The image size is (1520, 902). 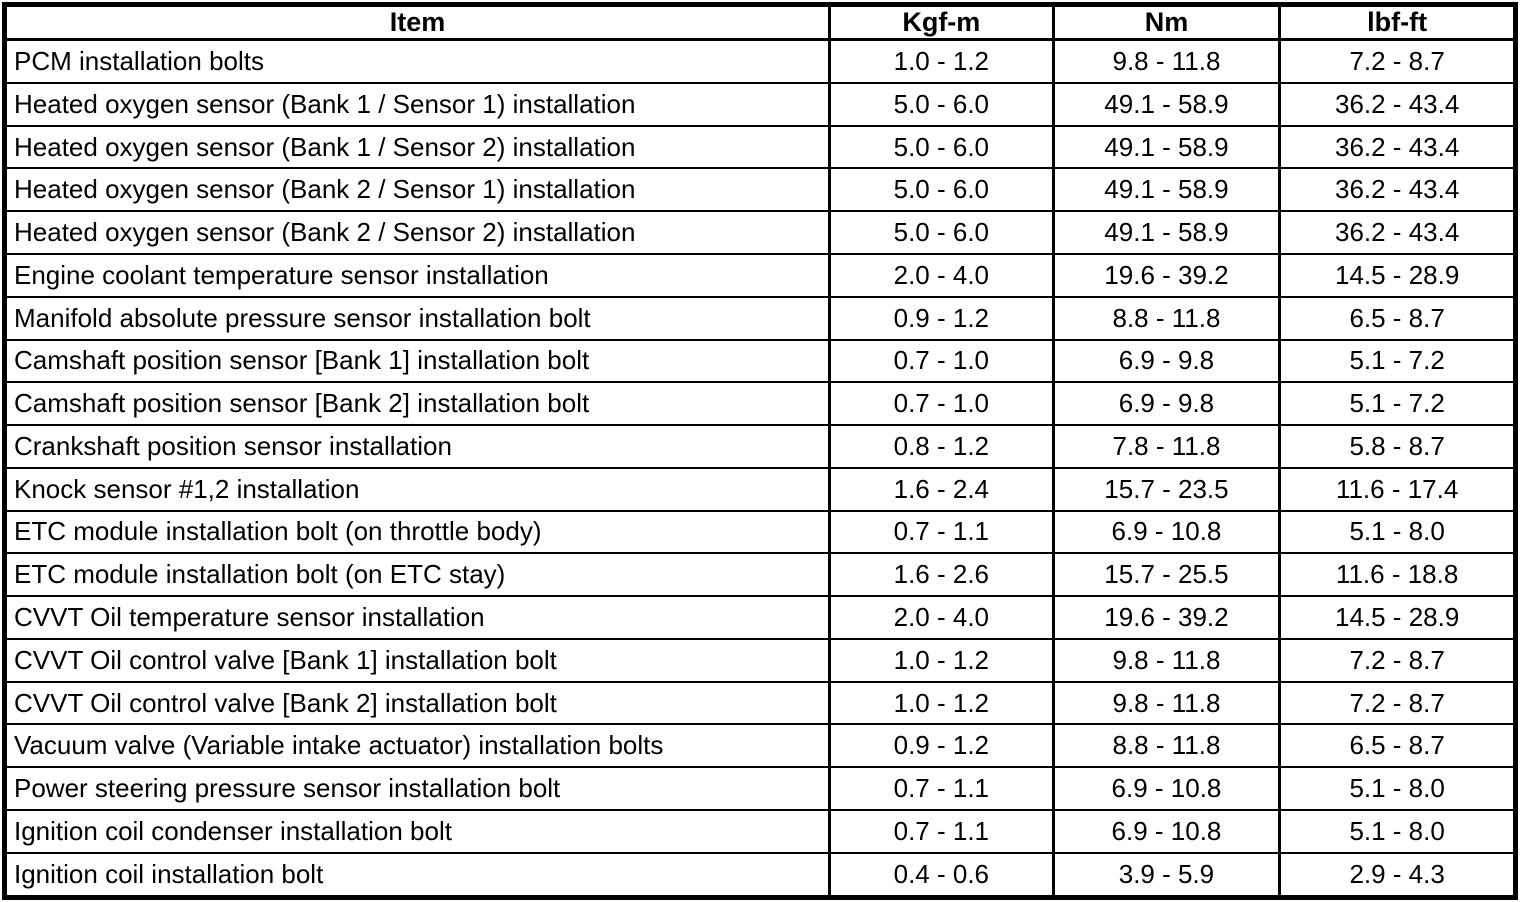 What do you see at coordinates (1397, 446) in the screenshot?
I see `lbfft-cell: 5.8 - 8.7` at bounding box center [1397, 446].